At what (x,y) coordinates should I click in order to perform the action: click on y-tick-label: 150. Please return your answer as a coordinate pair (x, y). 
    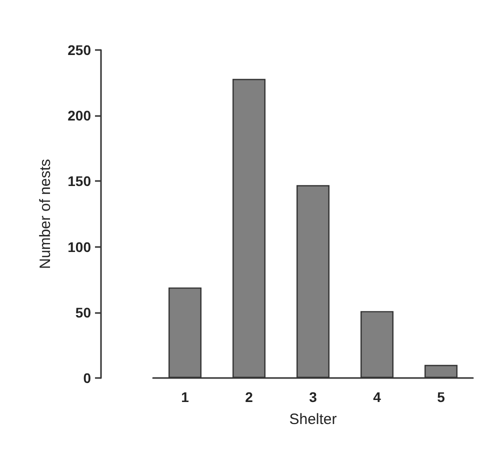
    Looking at the image, I should click on (80, 181).